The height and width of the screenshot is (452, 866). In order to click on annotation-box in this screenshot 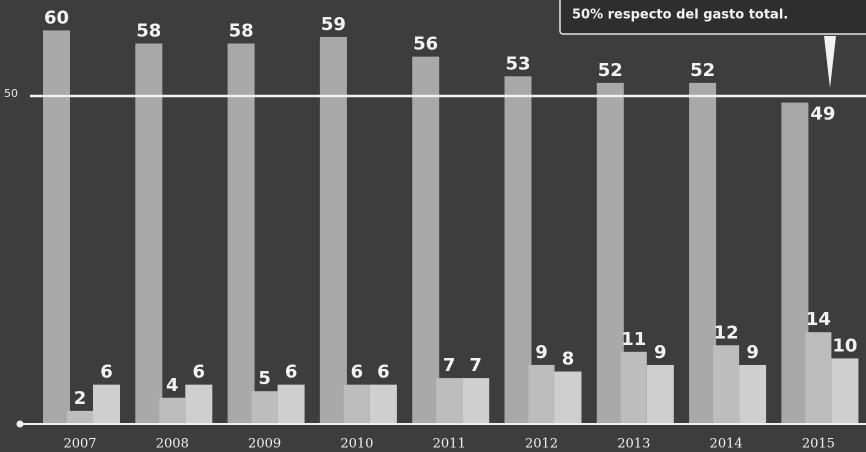, I will do `click(712, 17)`.